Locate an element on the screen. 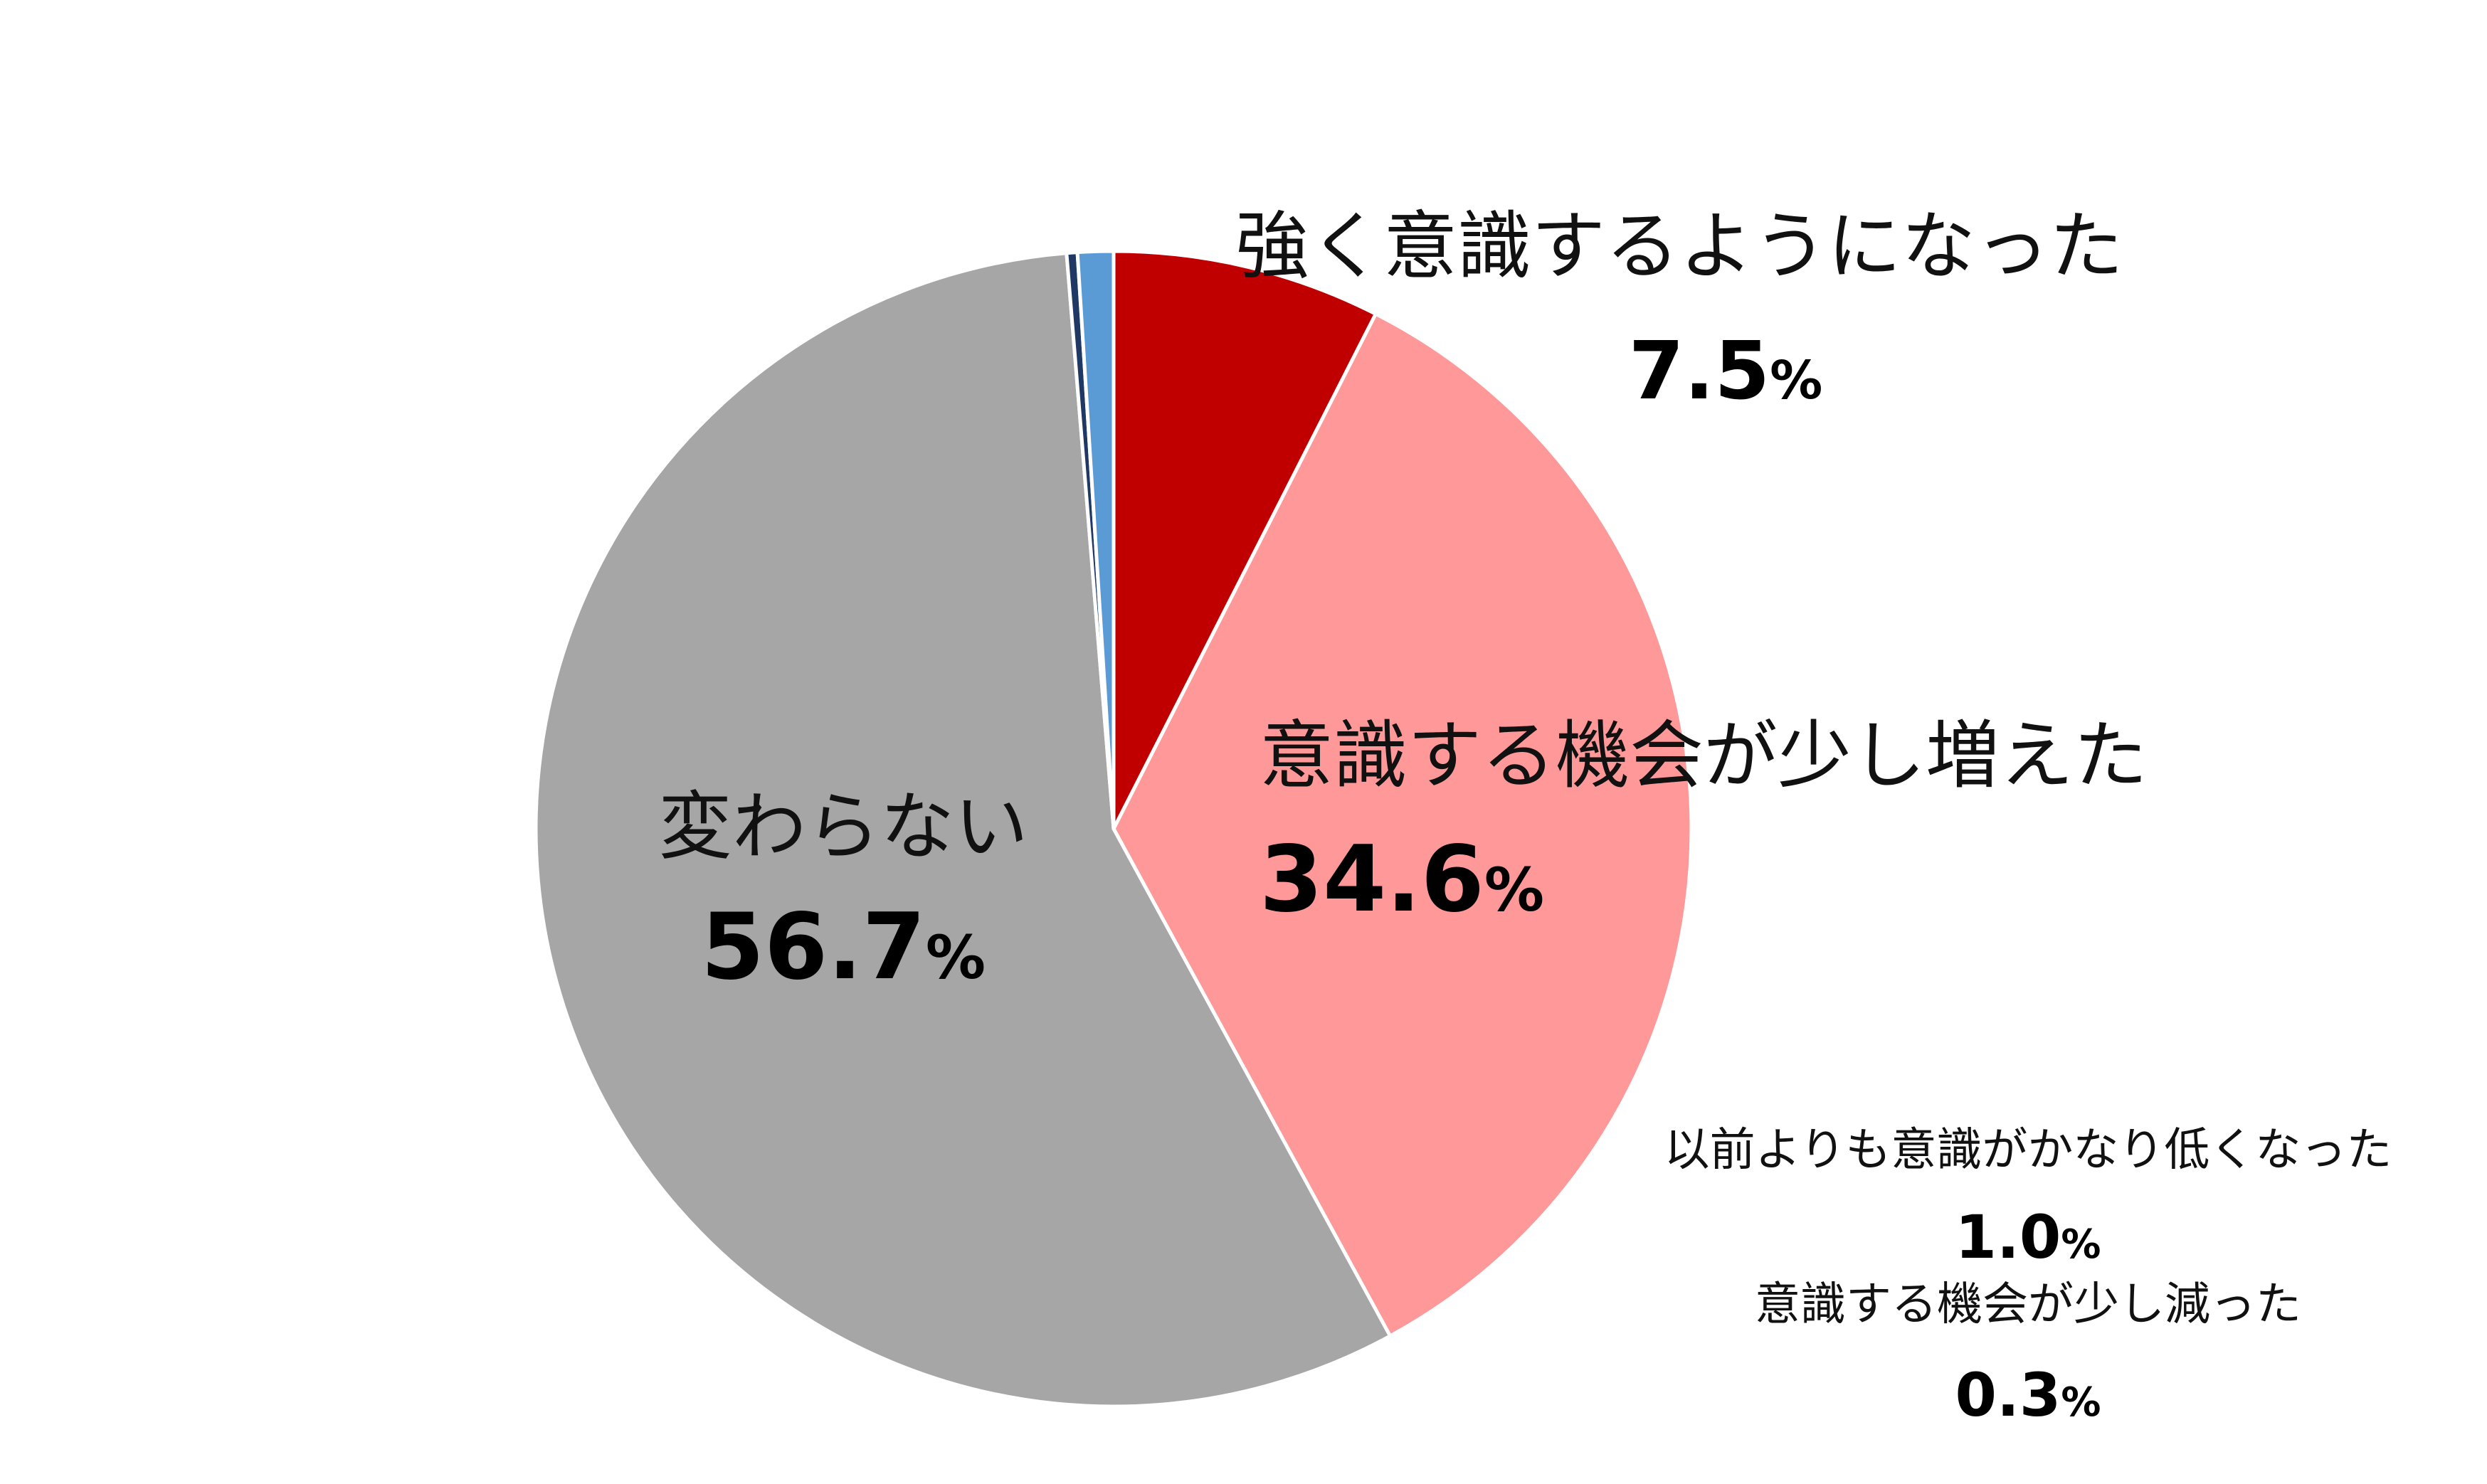 The image size is (2487, 1484). slice-label-much-lower: 以前よりも意識がかなり低くなった is located at coordinates (2028, 1150).